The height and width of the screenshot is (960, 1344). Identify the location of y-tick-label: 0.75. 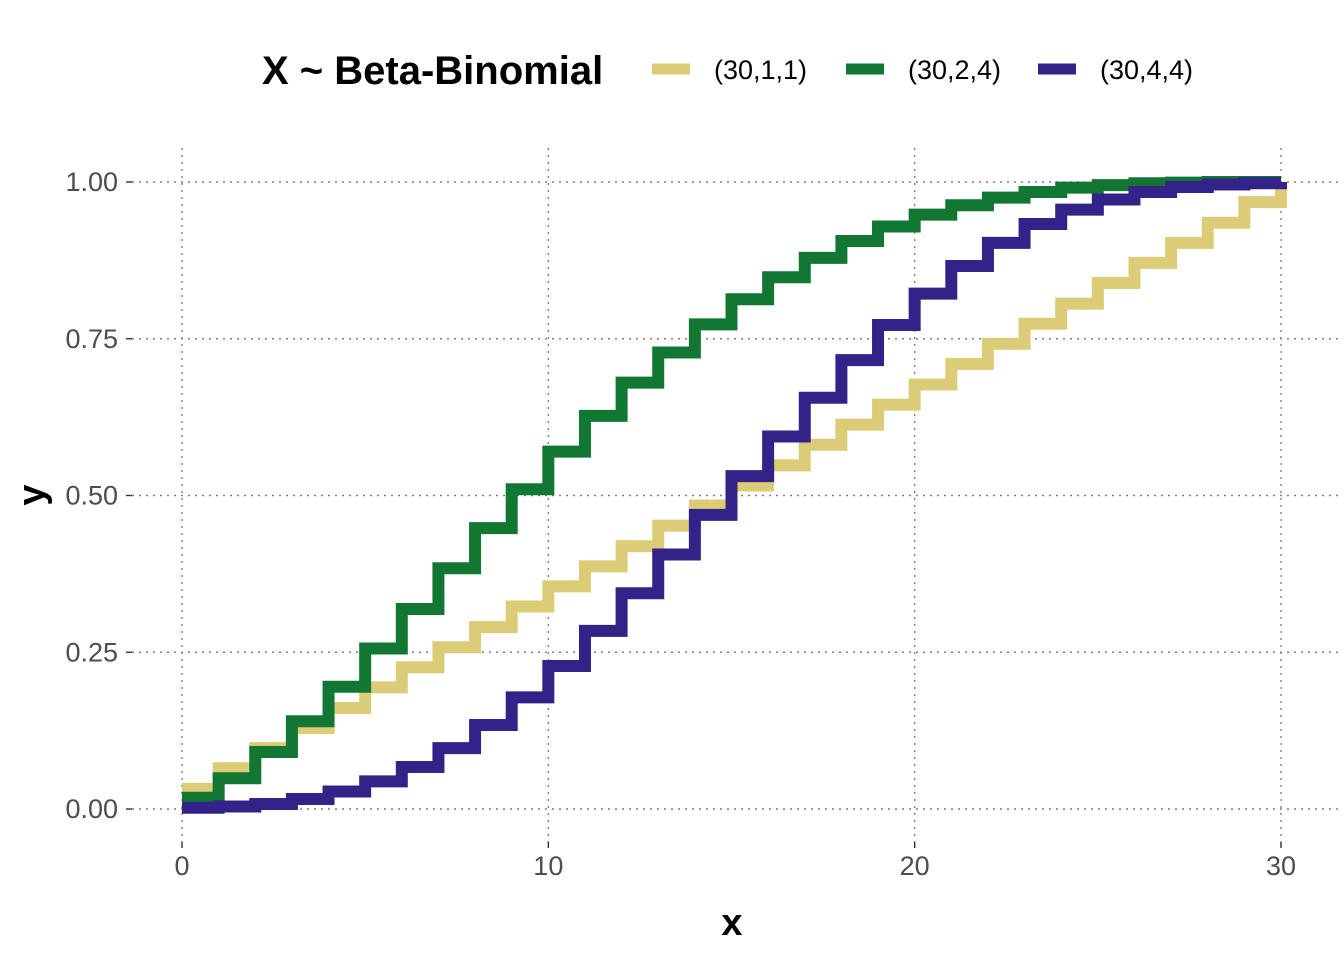
(91, 339).